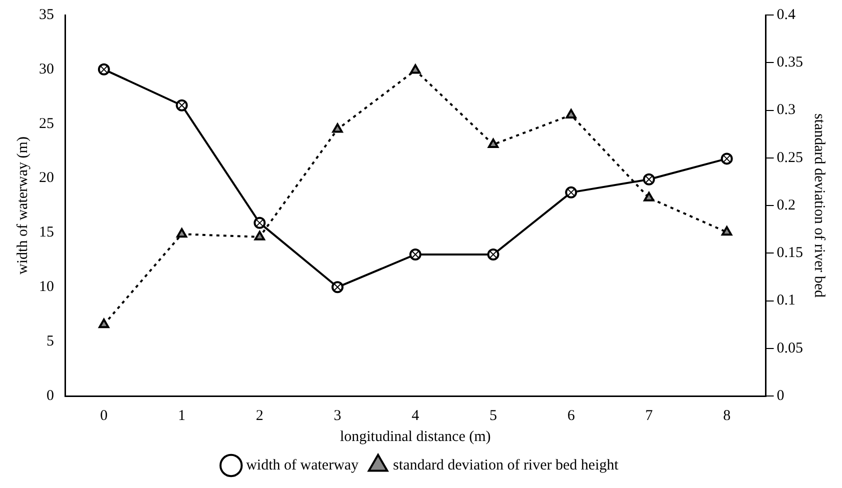 Image resolution: width=842 pixels, height=488 pixels. What do you see at coordinates (182, 416) in the screenshot?
I see `x-tick-label: 1` at bounding box center [182, 416].